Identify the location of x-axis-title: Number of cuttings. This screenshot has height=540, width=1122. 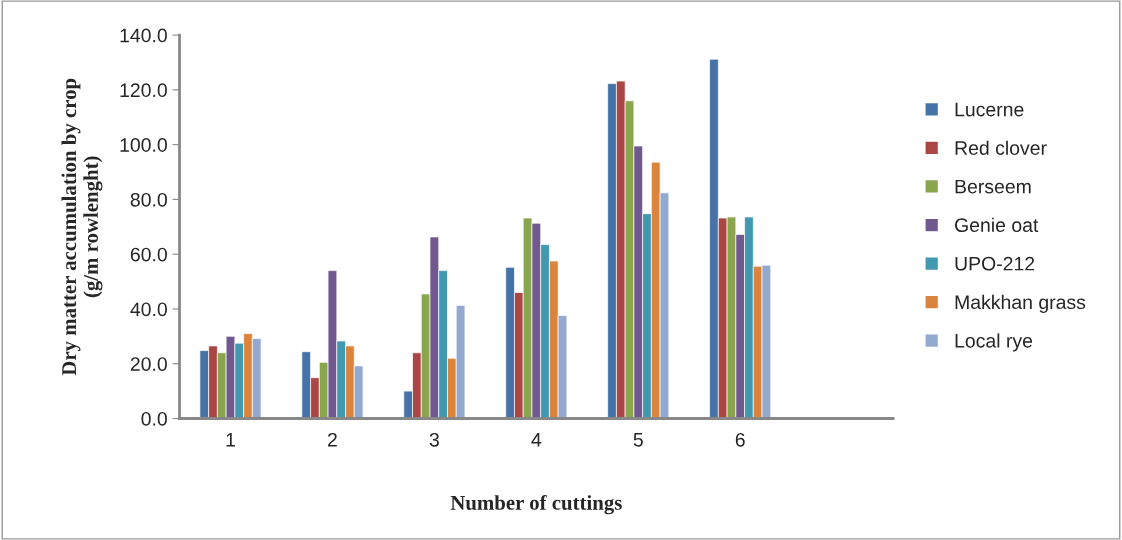
(536, 504).